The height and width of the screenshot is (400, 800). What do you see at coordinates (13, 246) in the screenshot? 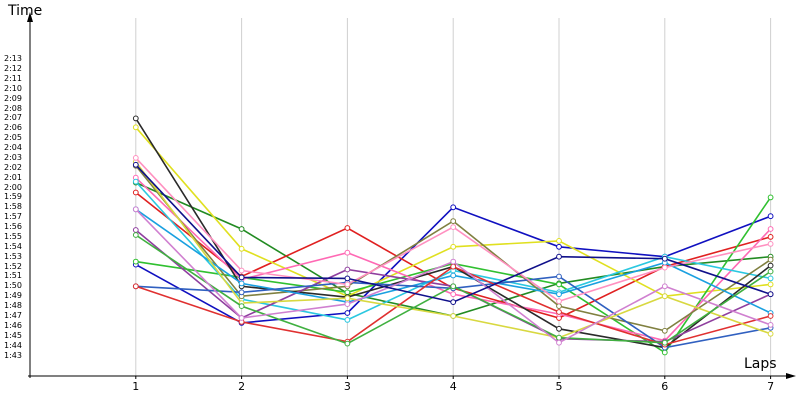
I see `y-tick-label: 1:54` at bounding box center [13, 246].